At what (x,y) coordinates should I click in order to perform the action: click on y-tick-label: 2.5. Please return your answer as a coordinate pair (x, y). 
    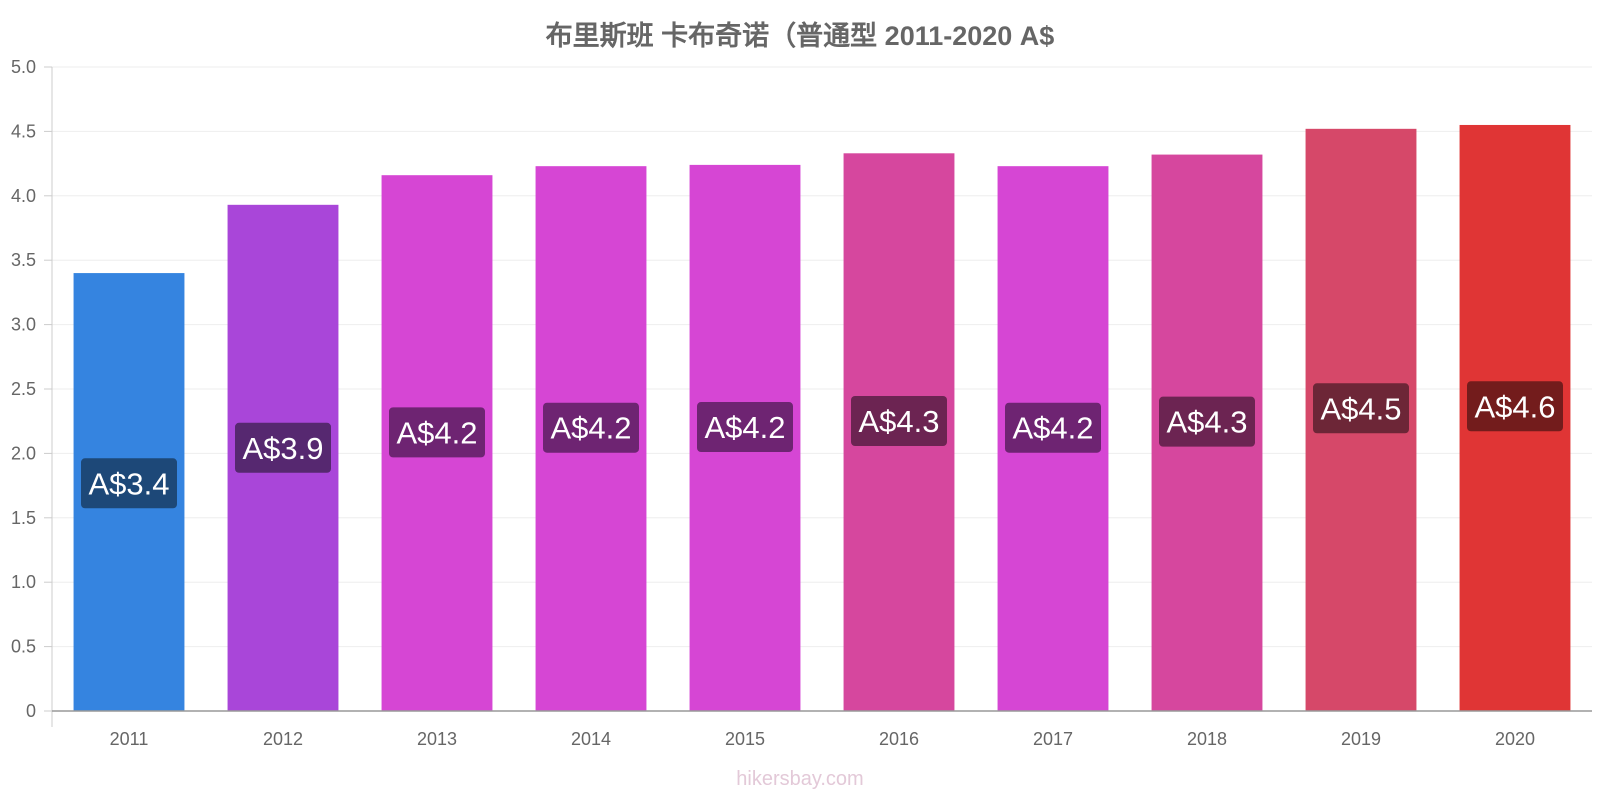
    Looking at the image, I should click on (23, 389).